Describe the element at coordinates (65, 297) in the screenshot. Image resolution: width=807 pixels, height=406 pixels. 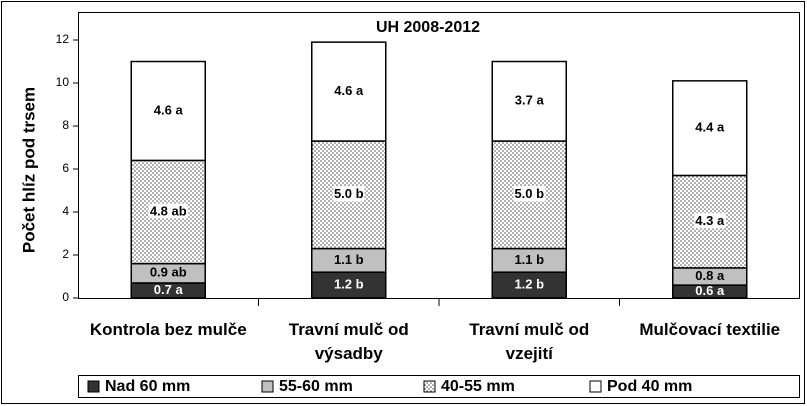
I see `y-tick-label: 0` at that location.